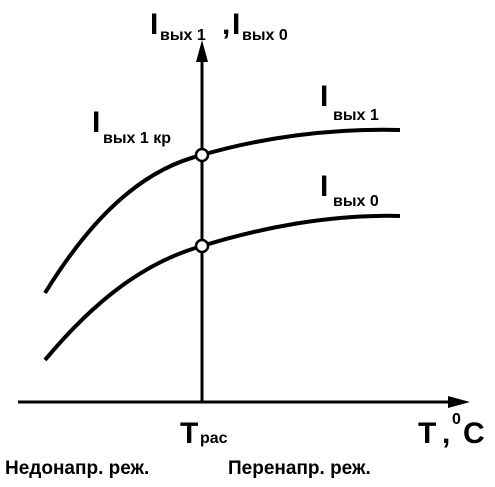 This screenshot has width=495, height=487. Describe the element at coordinates (214, 438) in the screenshot. I see `label-sub: рас` at that location.